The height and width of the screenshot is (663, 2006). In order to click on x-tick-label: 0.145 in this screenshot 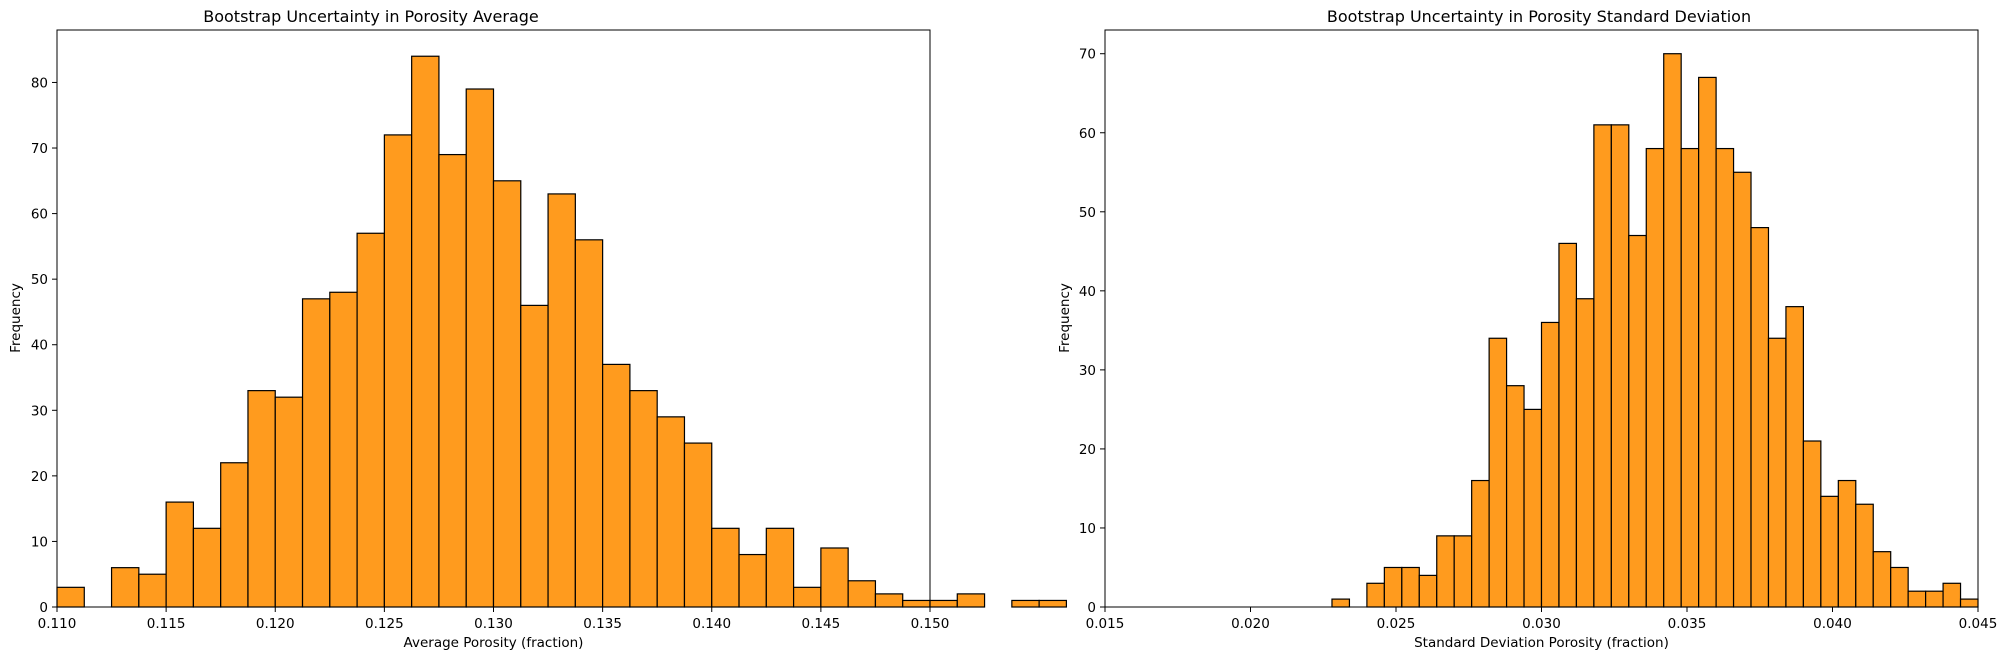, I will do `click(821, 624)`.